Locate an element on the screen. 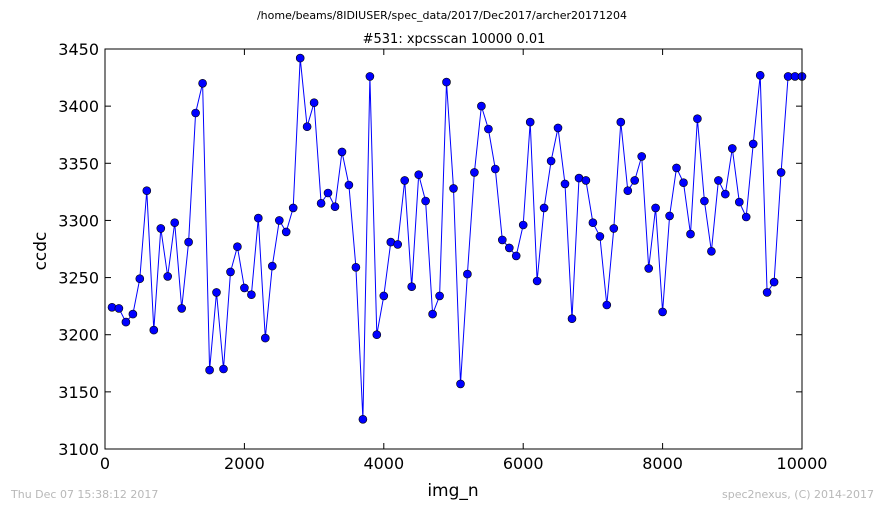  x-tick-label: 10000 is located at coordinates (802, 463).